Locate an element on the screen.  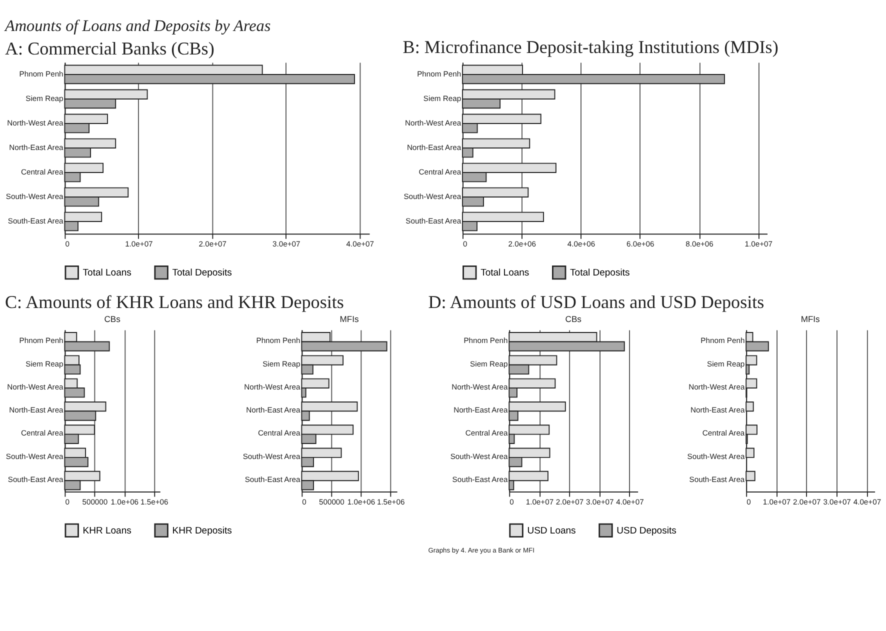
x-tick-label: 4.0e+06 is located at coordinates (581, 243).